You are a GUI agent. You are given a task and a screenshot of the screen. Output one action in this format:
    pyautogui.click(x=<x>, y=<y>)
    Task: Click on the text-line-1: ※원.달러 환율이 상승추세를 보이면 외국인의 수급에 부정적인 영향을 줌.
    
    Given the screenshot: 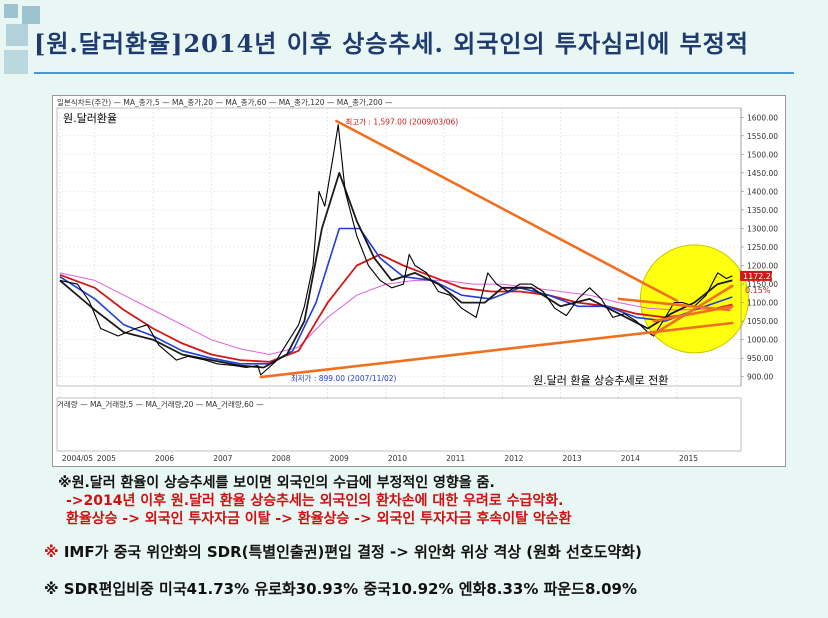 What is the action you would take?
    pyautogui.click(x=276, y=483)
    